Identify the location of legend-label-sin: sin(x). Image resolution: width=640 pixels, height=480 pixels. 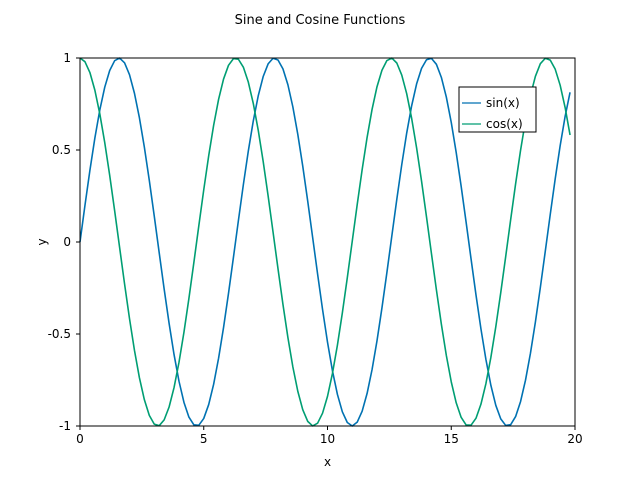
(503, 103).